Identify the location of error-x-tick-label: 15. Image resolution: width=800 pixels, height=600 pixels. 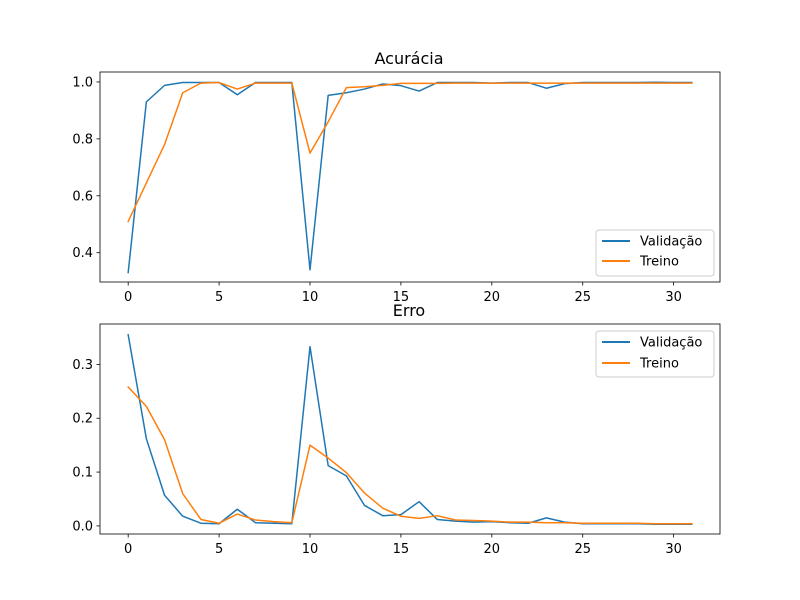
(401, 549).